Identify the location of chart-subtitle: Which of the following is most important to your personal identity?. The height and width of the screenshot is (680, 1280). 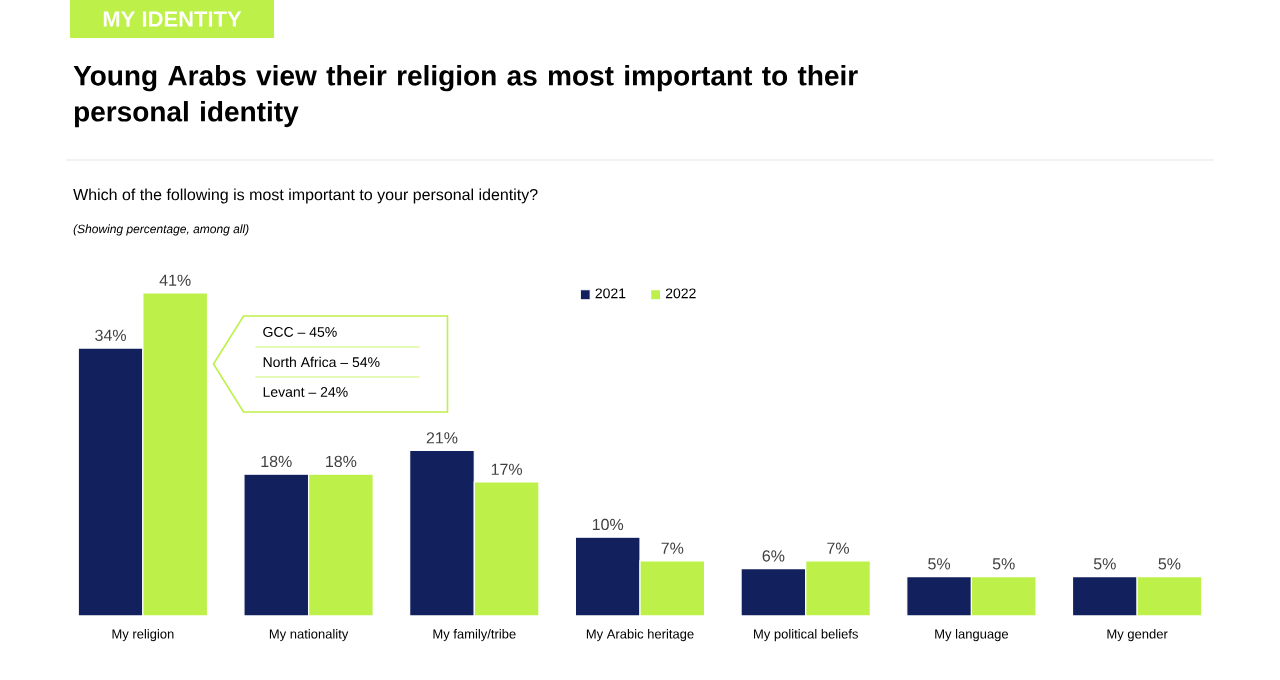
(305, 196).